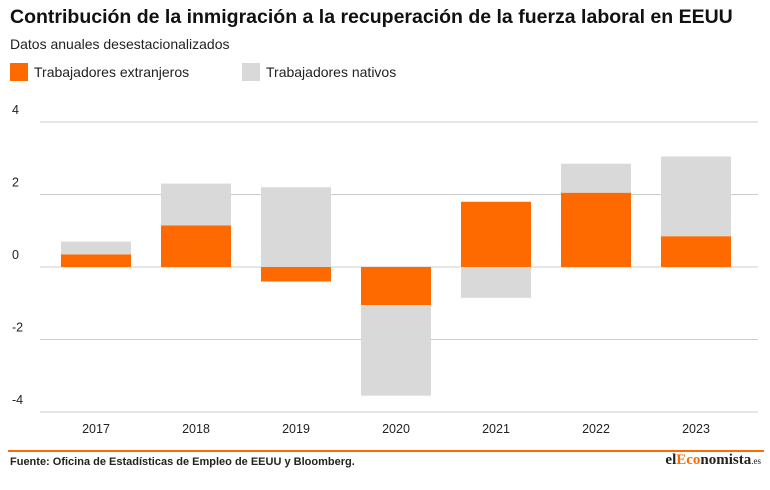 This screenshot has width=770, height=490. What do you see at coordinates (596, 178) in the screenshot?
I see `bar-native-2022` at bounding box center [596, 178].